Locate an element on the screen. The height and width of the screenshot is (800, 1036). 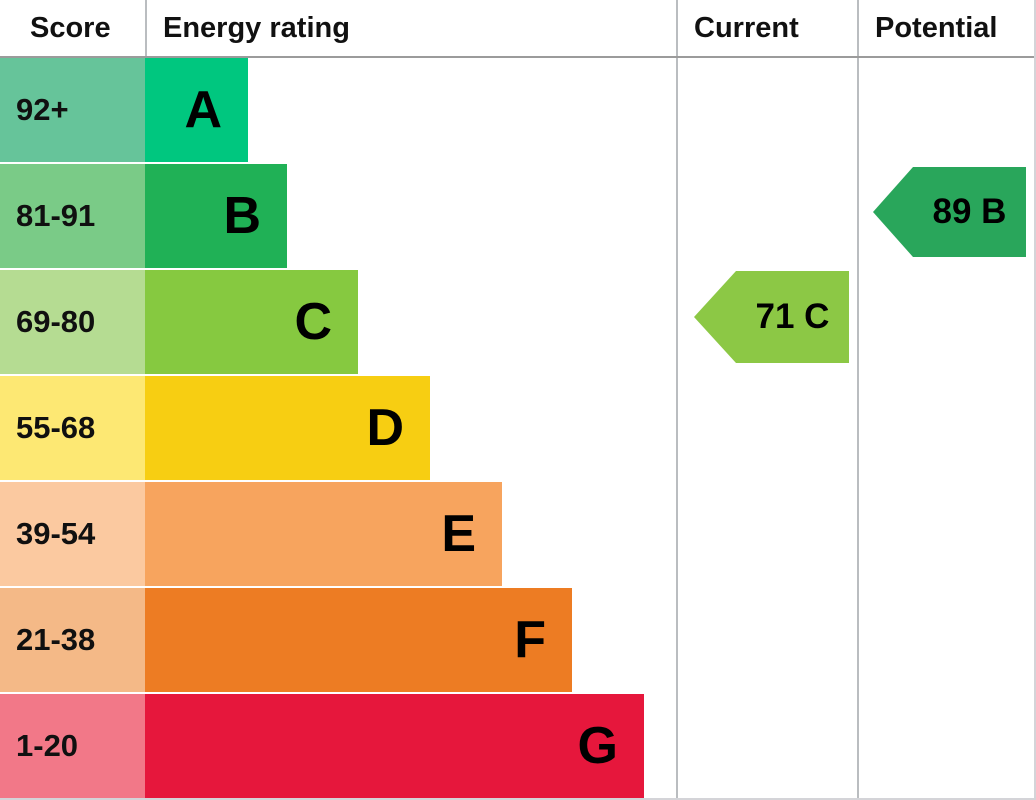
rating-bar-d: D is located at coordinates (287, 428).